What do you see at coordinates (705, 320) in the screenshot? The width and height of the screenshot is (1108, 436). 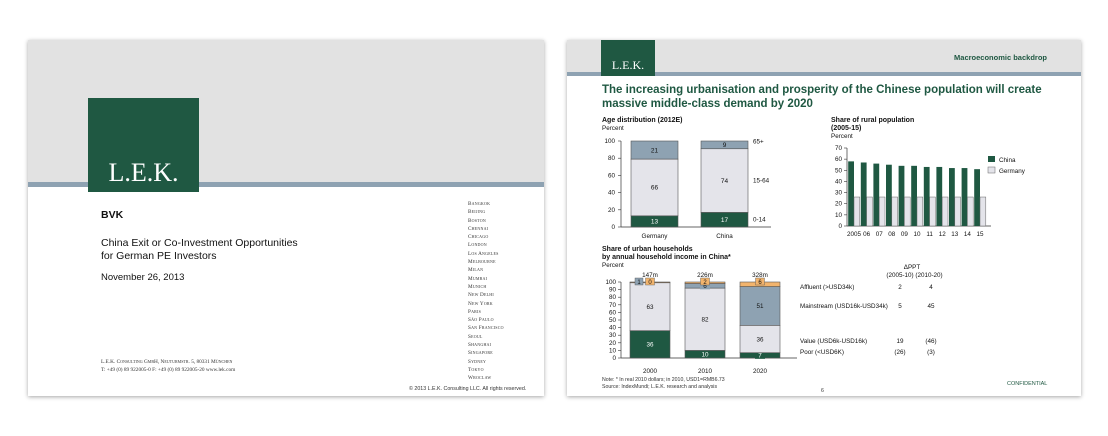 I see `bar-value-label: 82` at bounding box center [705, 320].